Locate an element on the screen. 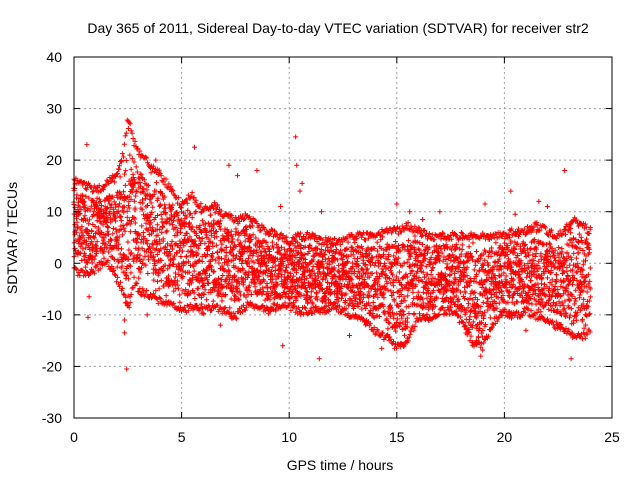 This screenshot has height=480, width=640. y-tick-label: 40 is located at coordinates (54, 57).